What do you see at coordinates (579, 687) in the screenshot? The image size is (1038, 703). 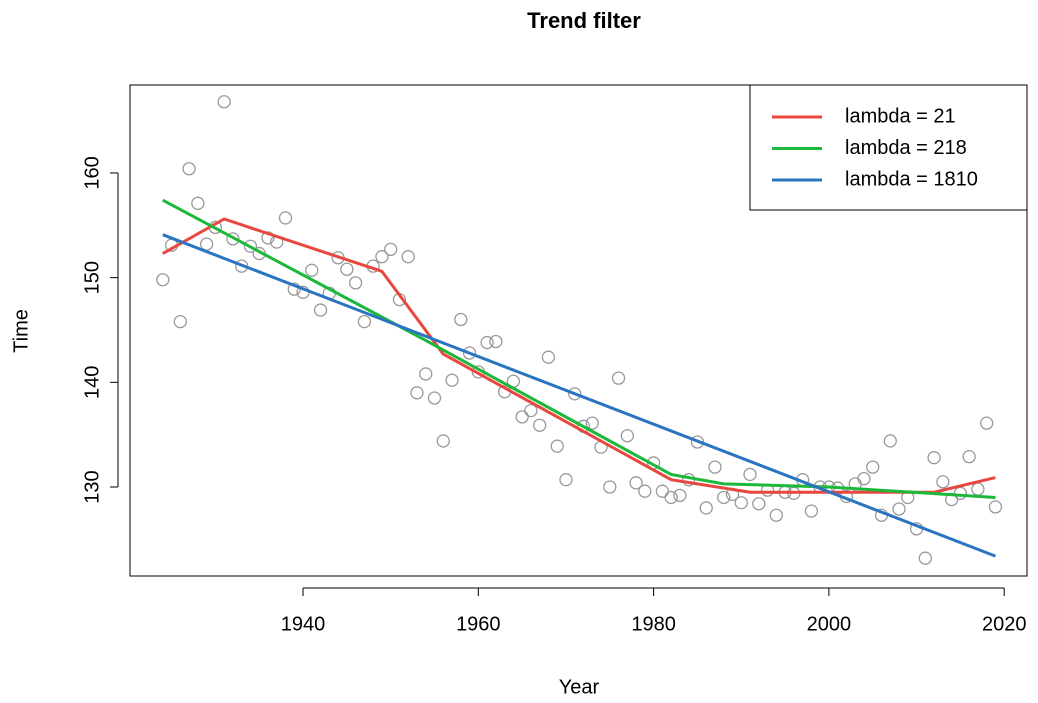 I see `x-axis-label: Year` at bounding box center [579, 687].